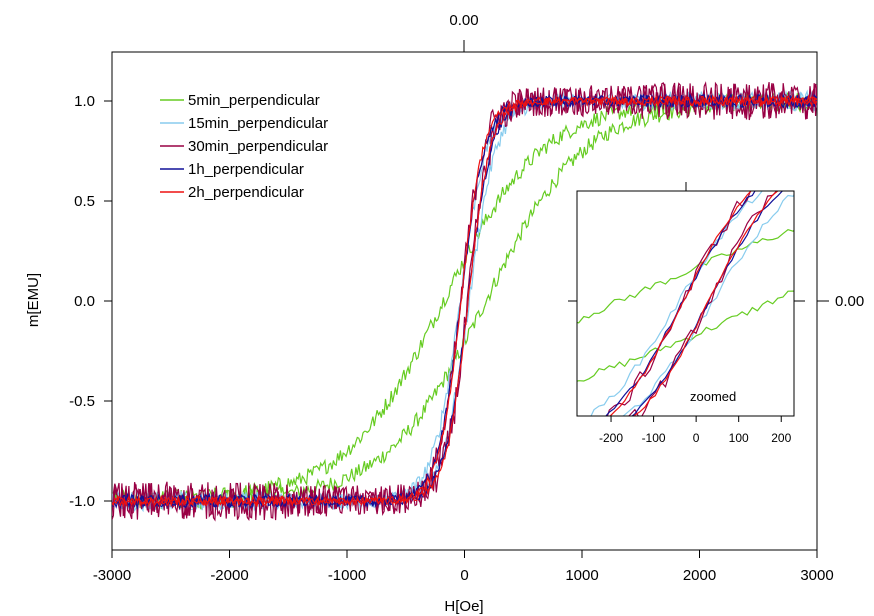 This screenshot has height=616, width=874. I want to click on inset-series-line-30min_perpendicular-up, so click(702, 303).